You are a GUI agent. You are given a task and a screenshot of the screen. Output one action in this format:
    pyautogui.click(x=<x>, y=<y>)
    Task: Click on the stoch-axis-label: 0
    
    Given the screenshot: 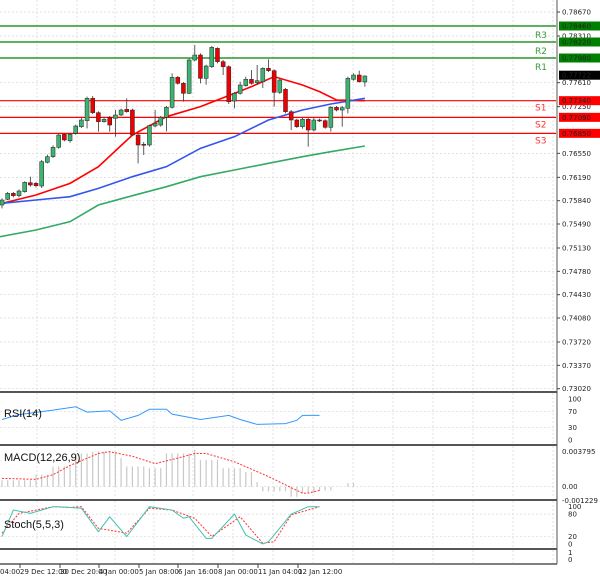 What is the action you would take?
    pyautogui.click(x=570, y=545)
    